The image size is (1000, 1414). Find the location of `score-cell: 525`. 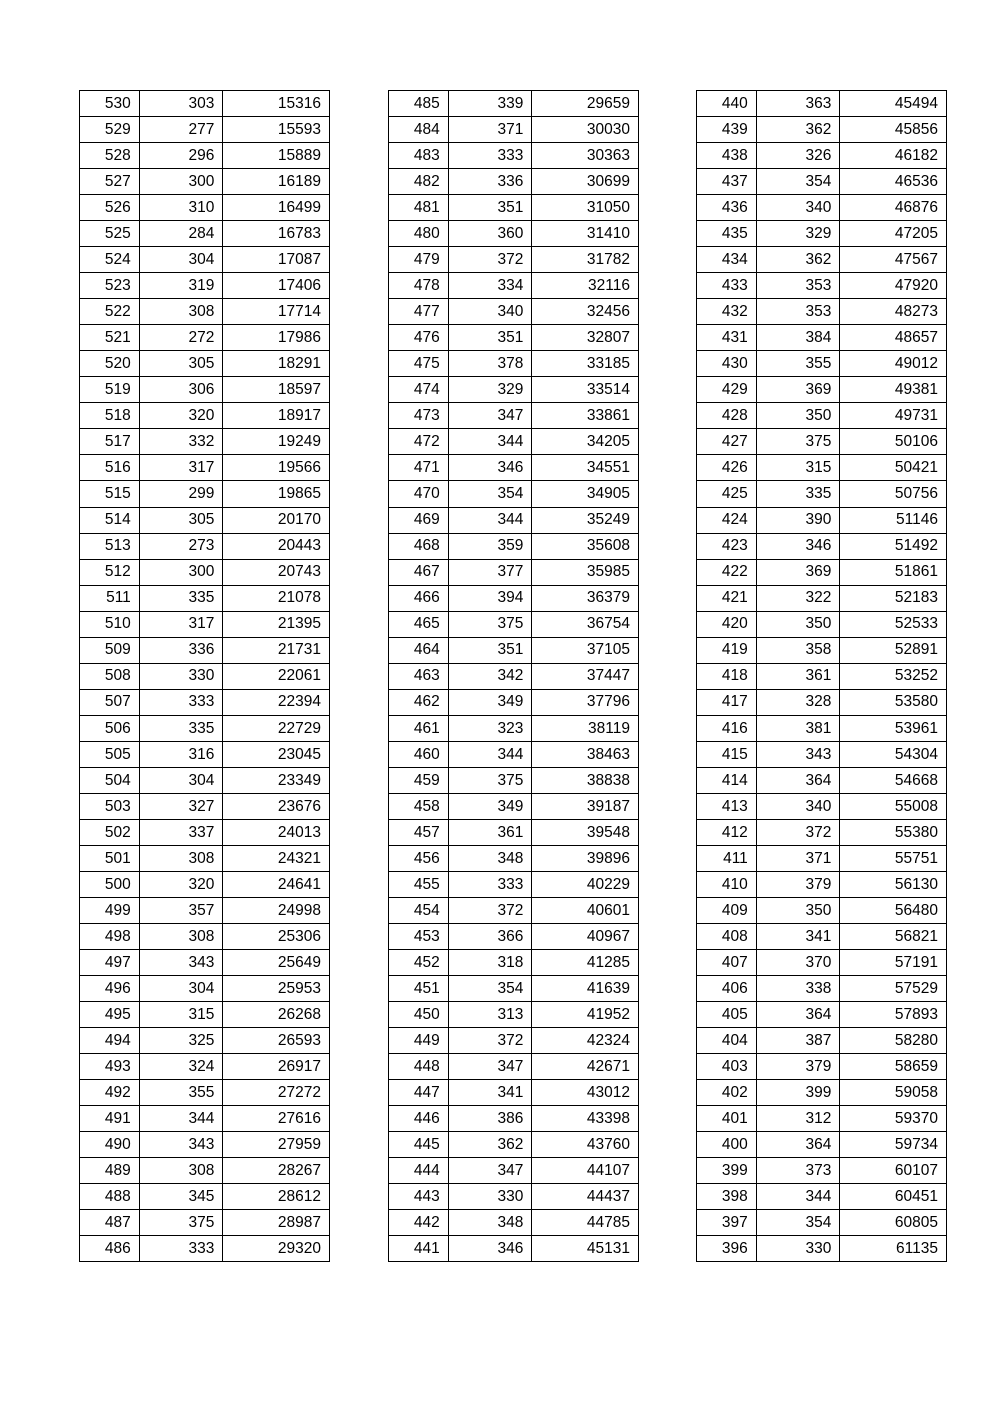

score-cell: 525 is located at coordinates (109, 234).